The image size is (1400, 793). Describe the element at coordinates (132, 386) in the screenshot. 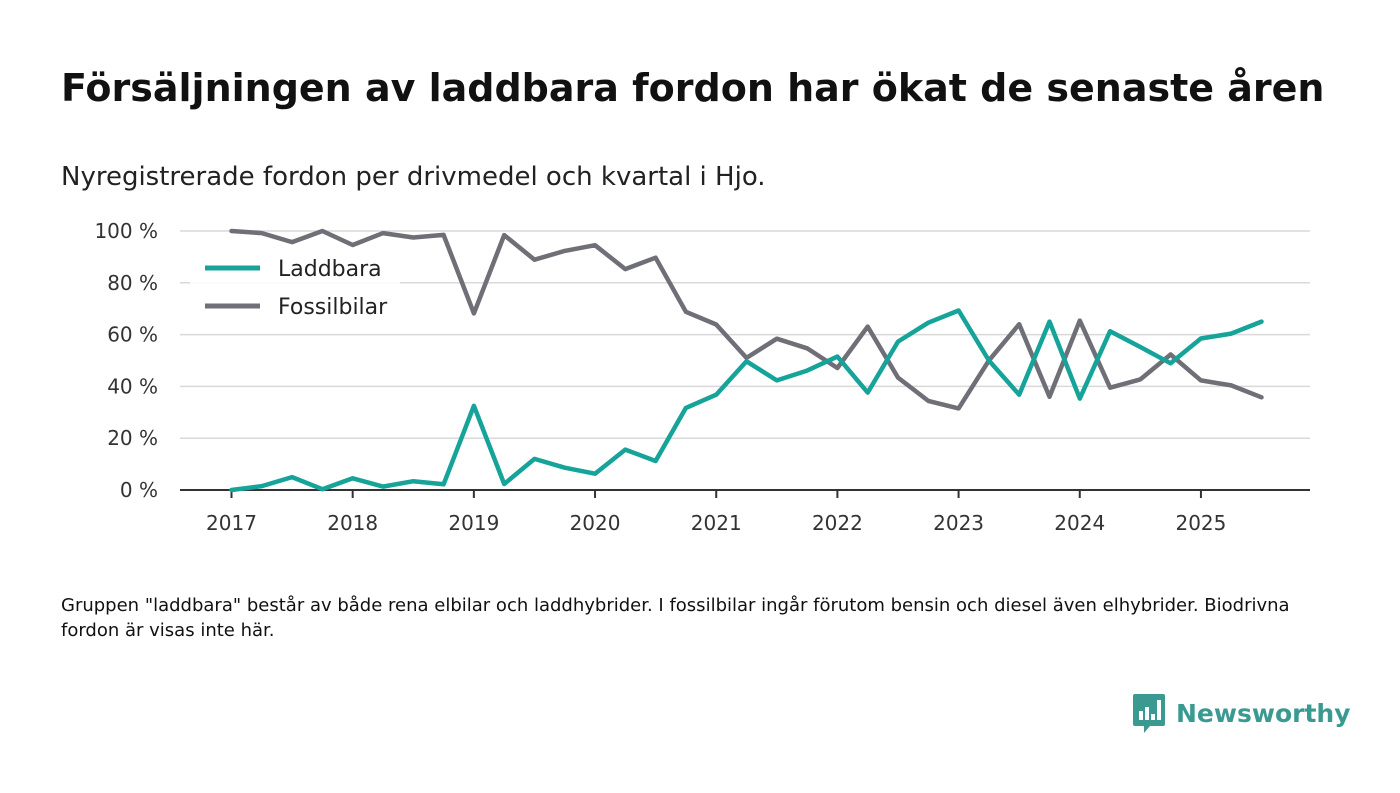

I see `y-tick-label: 40 %` at that location.